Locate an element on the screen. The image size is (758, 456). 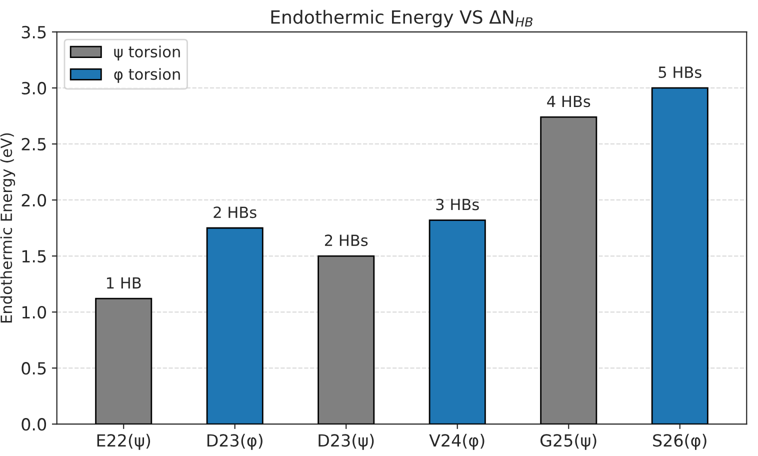
y-tick-label: 0.5 is located at coordinates (34, 368).